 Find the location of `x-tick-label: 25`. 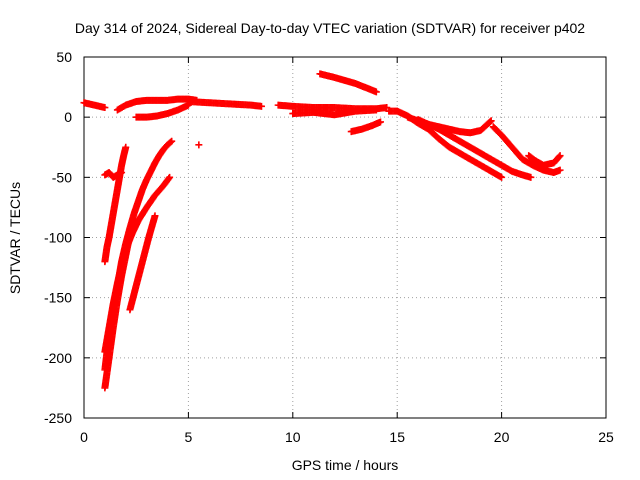

x-tick-label: 25 is located at coordinates (606, 437).